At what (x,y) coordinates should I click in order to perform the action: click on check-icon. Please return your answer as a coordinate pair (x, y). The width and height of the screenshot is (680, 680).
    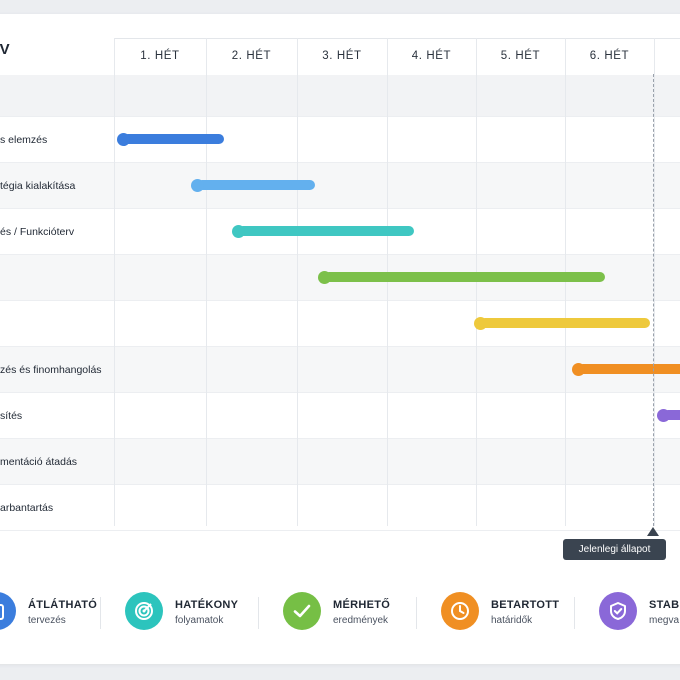
    Looking at the image, I should click on (302, 611).